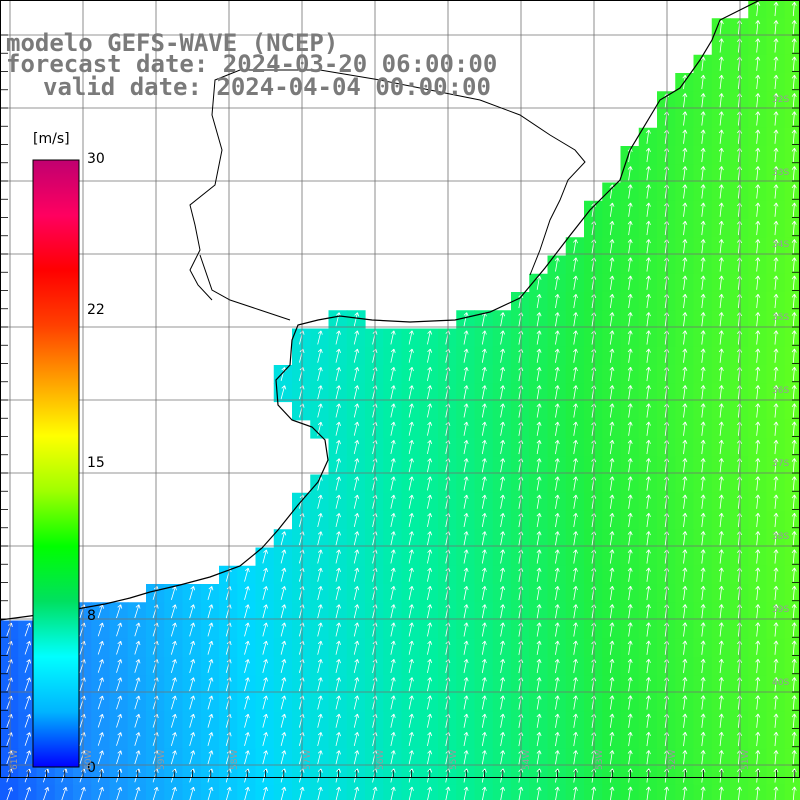 This screenshot has width=800, height=800. I want to click on lon-label: 59W, so click(162, 759).